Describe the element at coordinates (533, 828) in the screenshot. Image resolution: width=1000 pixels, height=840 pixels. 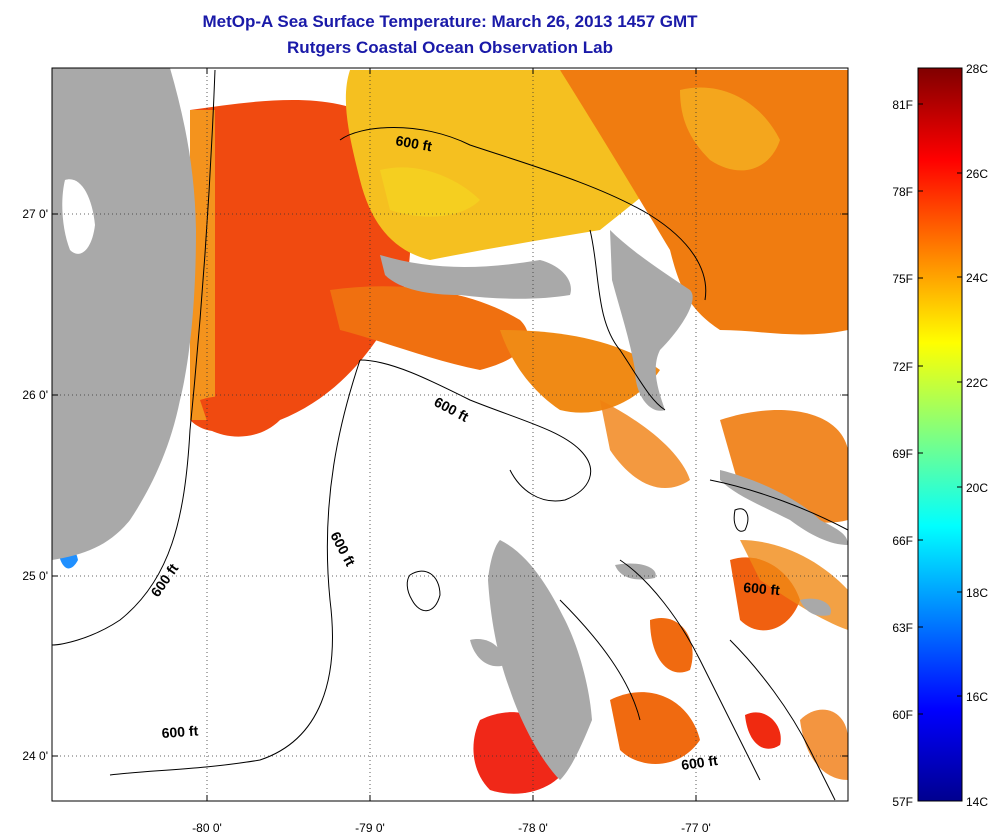
I see `lon-label: -78 0'` at that location.